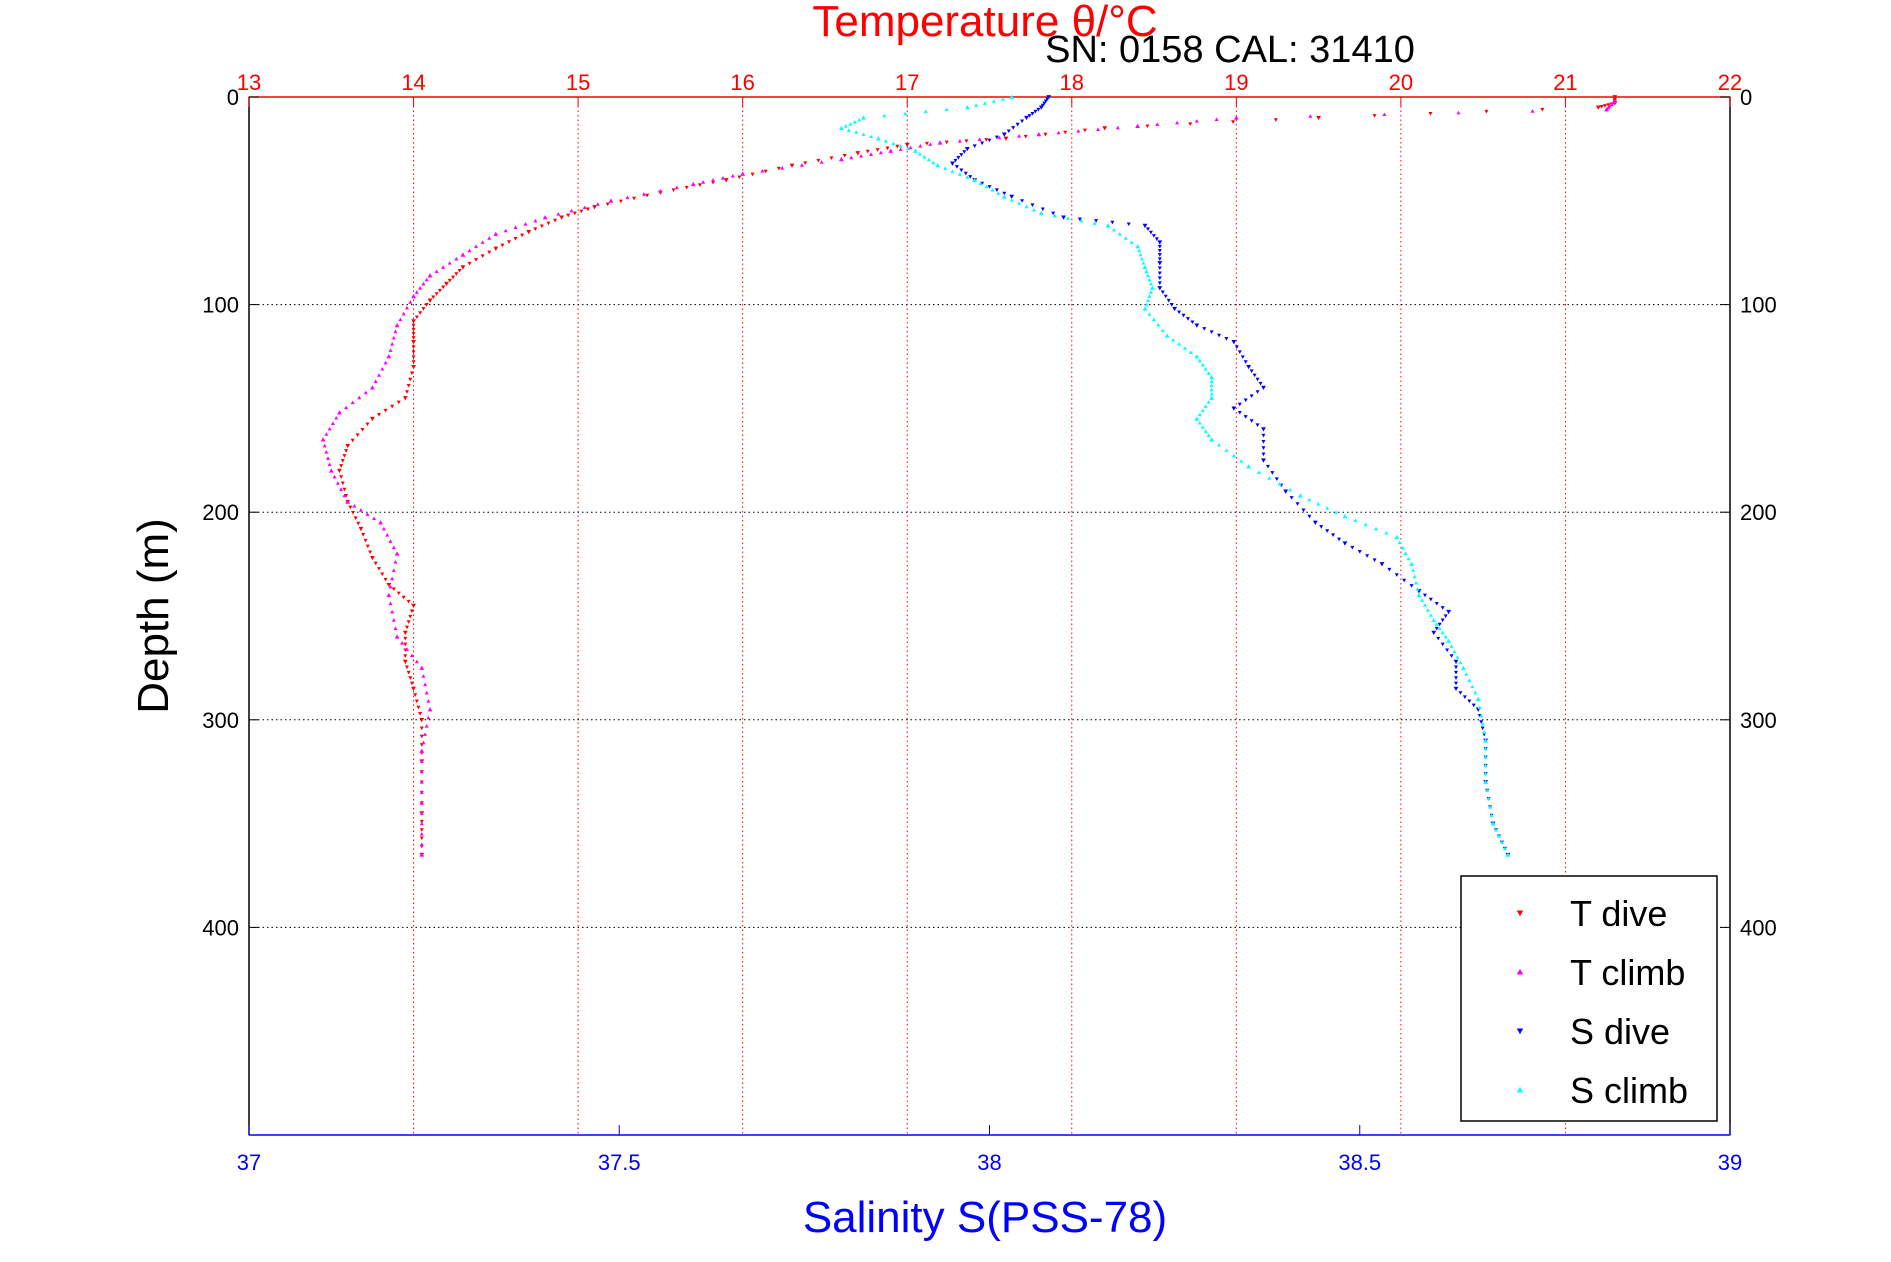 The width and height of the screenshot is (1891, 1262). What do you see at coordinates (1072, 82) in the screenshot?
I see `temperature-tick-label: 18` at bounding box center [1072, 82].